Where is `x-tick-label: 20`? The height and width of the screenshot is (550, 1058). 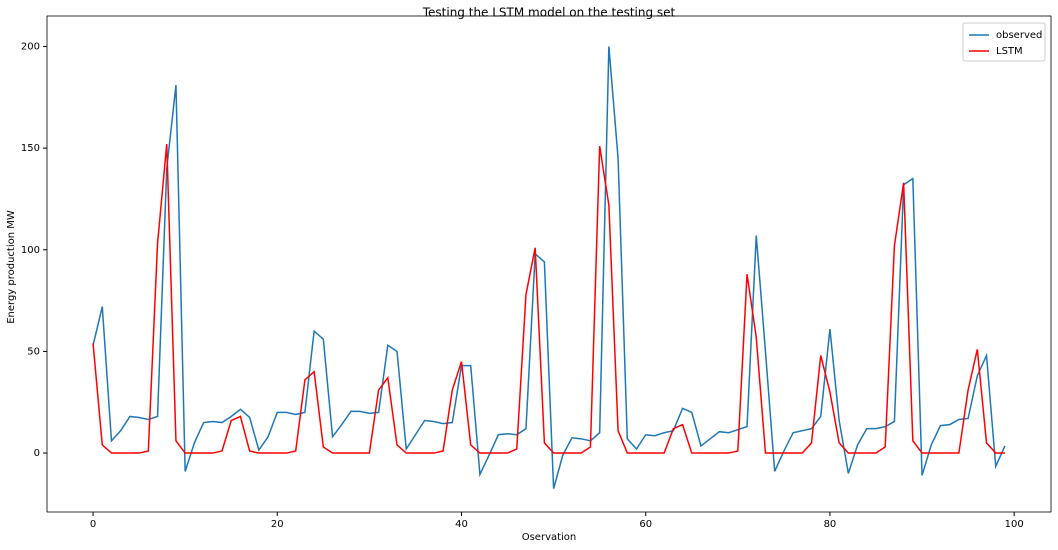 x-tick-label: 20 is located at coordinates (277, 524).